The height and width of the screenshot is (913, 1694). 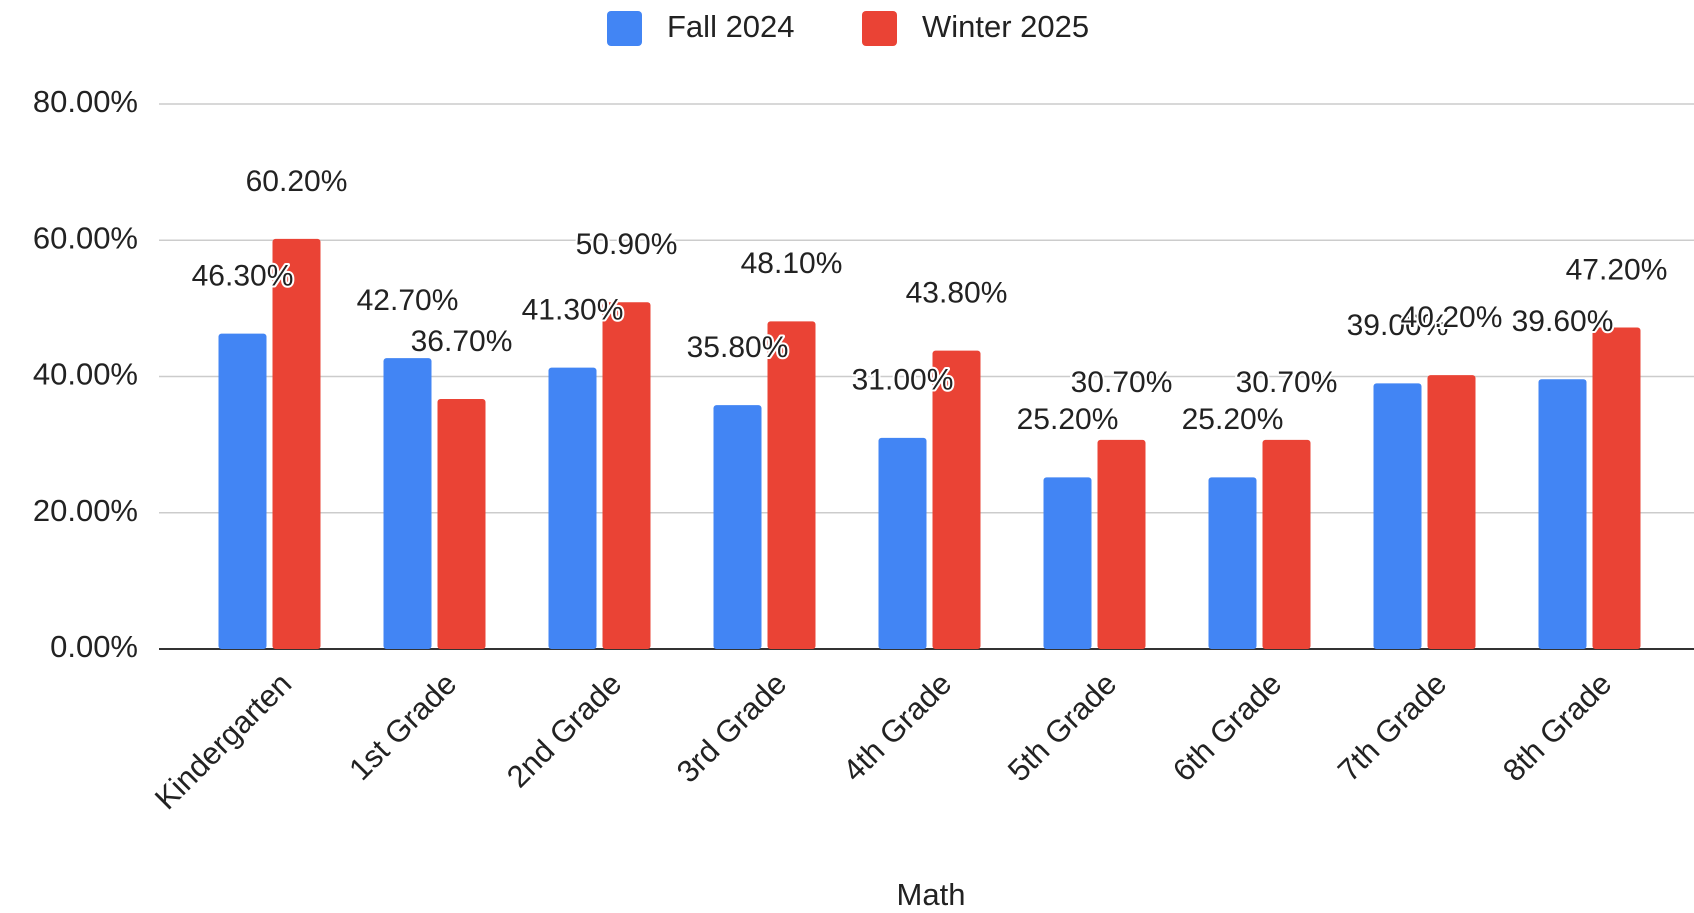 What do you see at coordinates (1557, 727) in the screenshot?
I see `x-tick-label: 8th Grade` at bounding box center [1557, 727].